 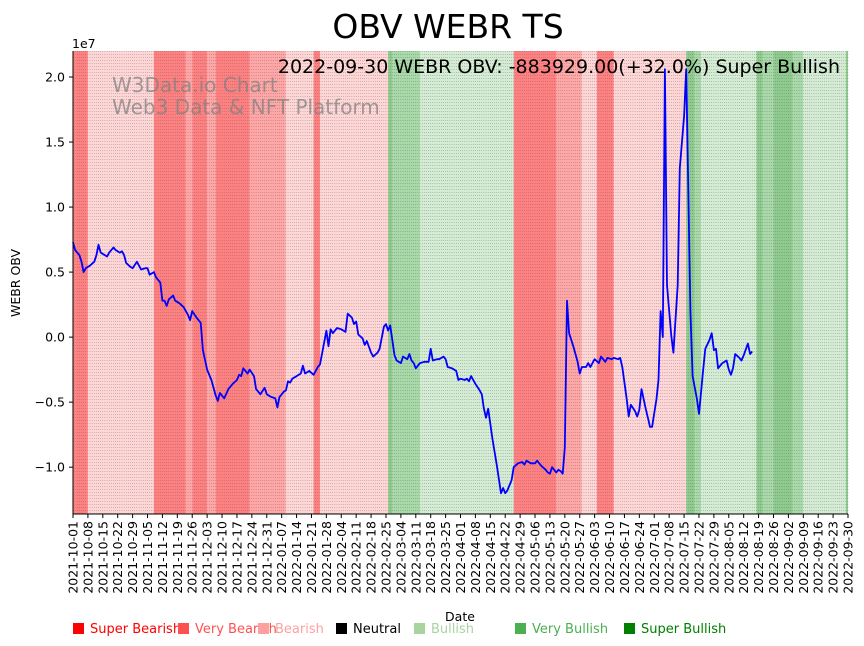 What do you see at coordinates (246, 107) in the screenshot?
I see `watermark-line-2: Web3 Data & NFT Platform` at bounding box center [246, 107].